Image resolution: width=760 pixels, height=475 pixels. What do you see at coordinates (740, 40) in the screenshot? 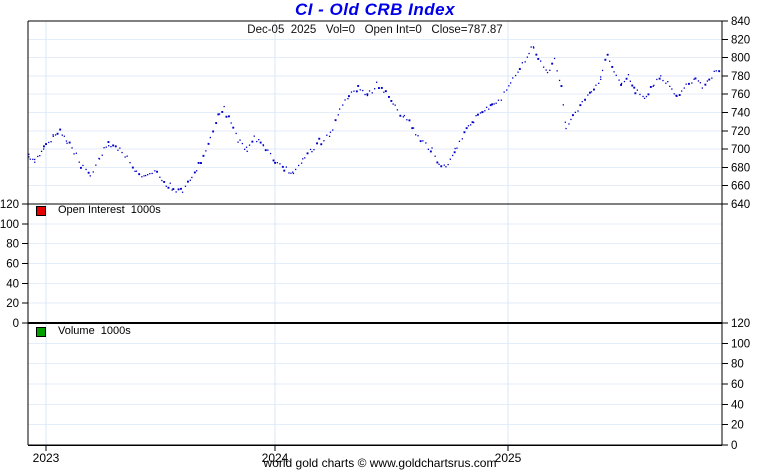
I see `svg-text: 820` at bounding box center [740, 40].